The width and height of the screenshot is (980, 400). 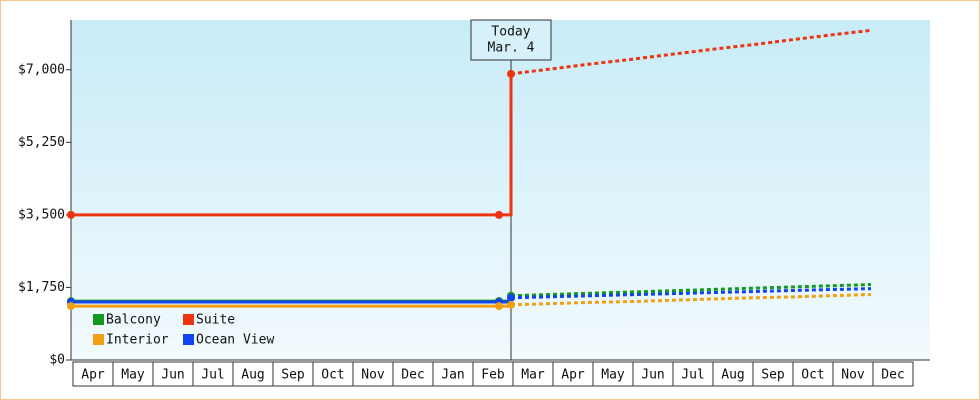 I want to click on legend-label: Suite, so click(x=215, y=320).